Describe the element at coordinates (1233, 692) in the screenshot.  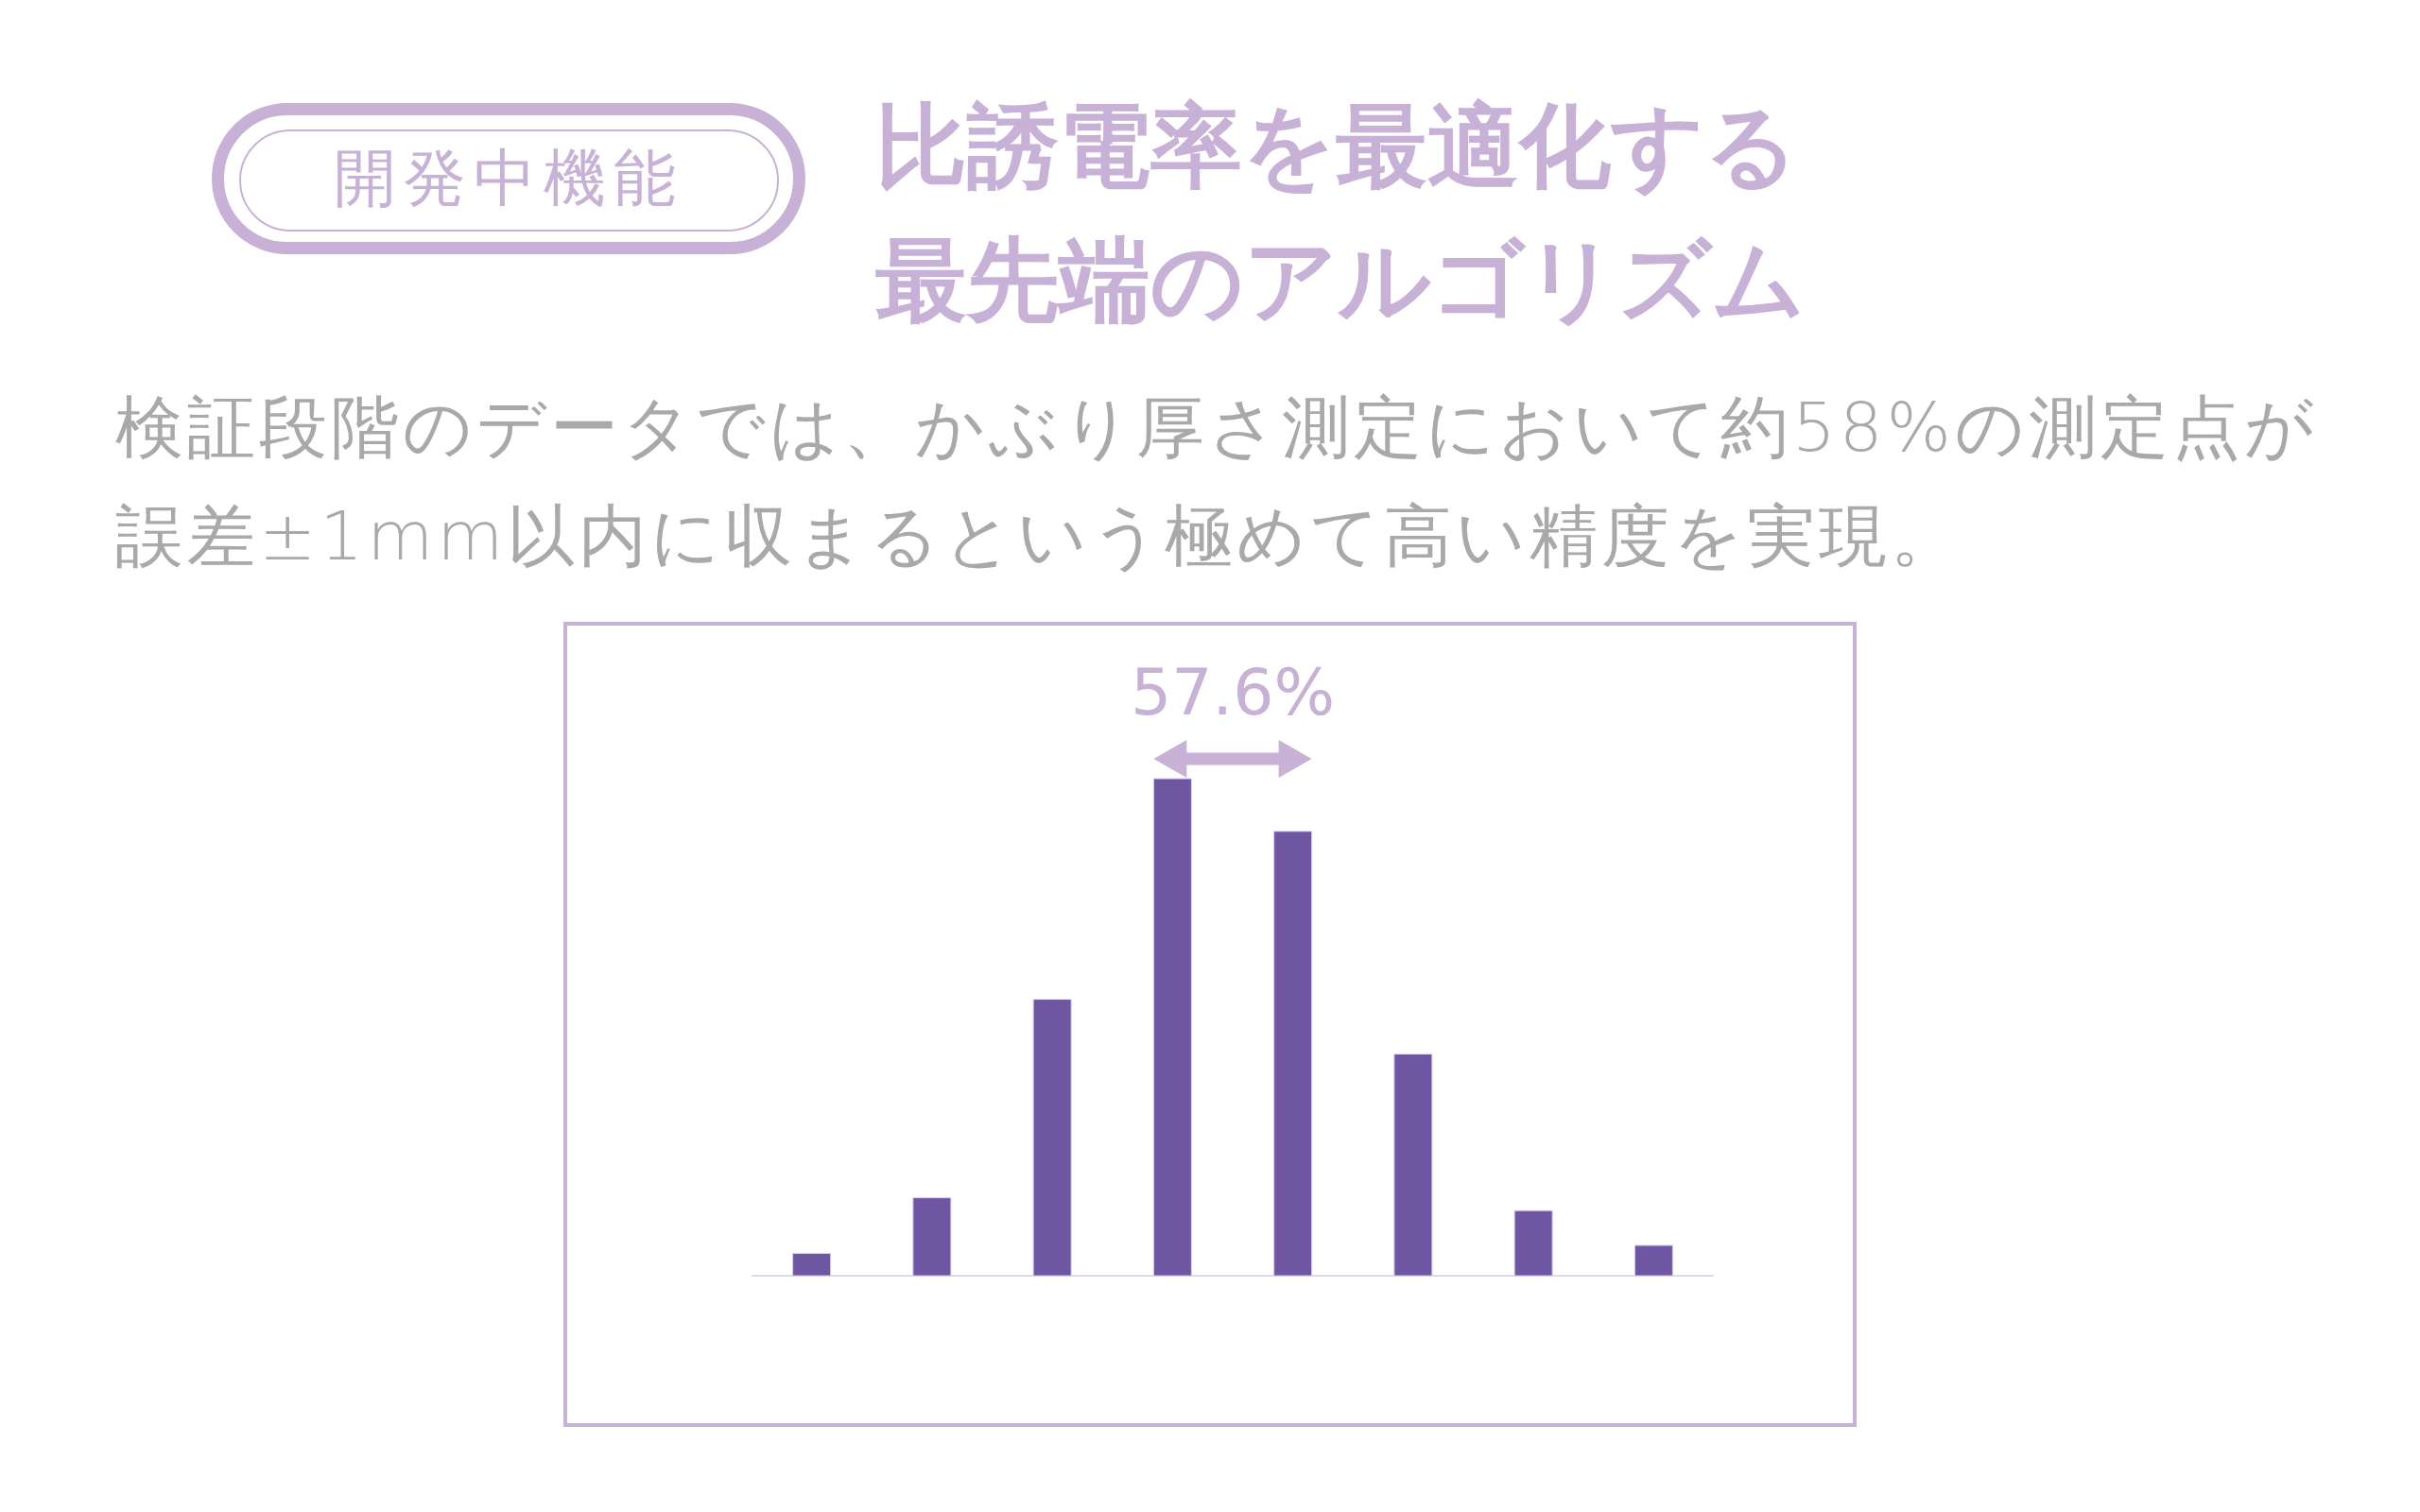
I see `text: 57.6%` at that location.